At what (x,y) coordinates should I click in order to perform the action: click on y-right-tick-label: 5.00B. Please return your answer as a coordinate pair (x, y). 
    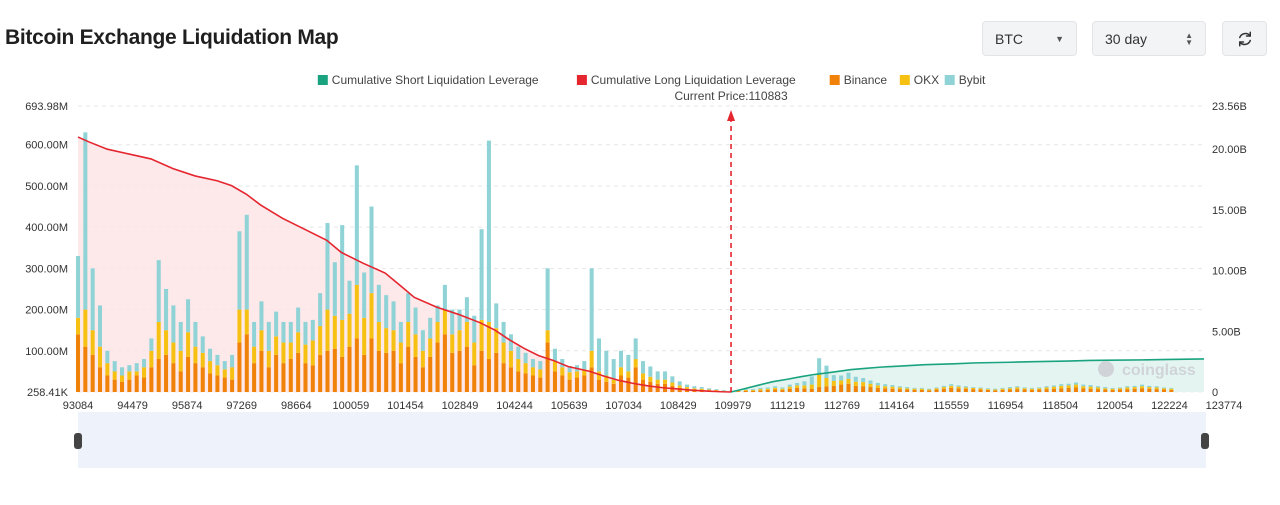
    Looking at the image, I should click on (1226, 332).